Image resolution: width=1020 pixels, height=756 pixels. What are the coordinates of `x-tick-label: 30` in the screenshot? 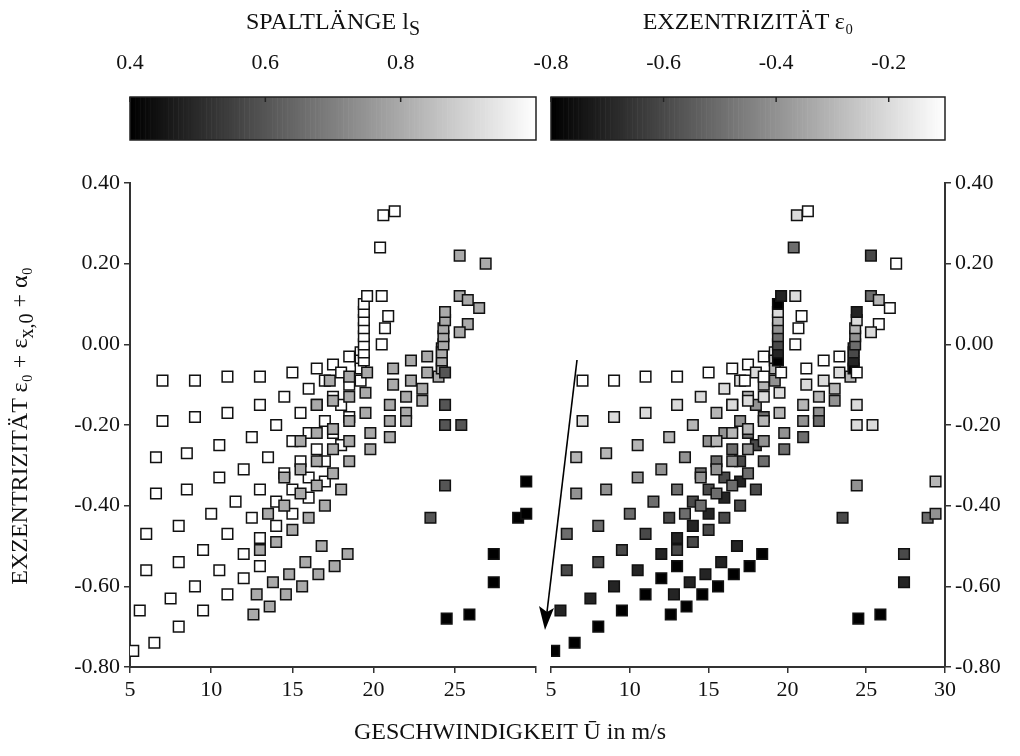 It's located at (945, 688).